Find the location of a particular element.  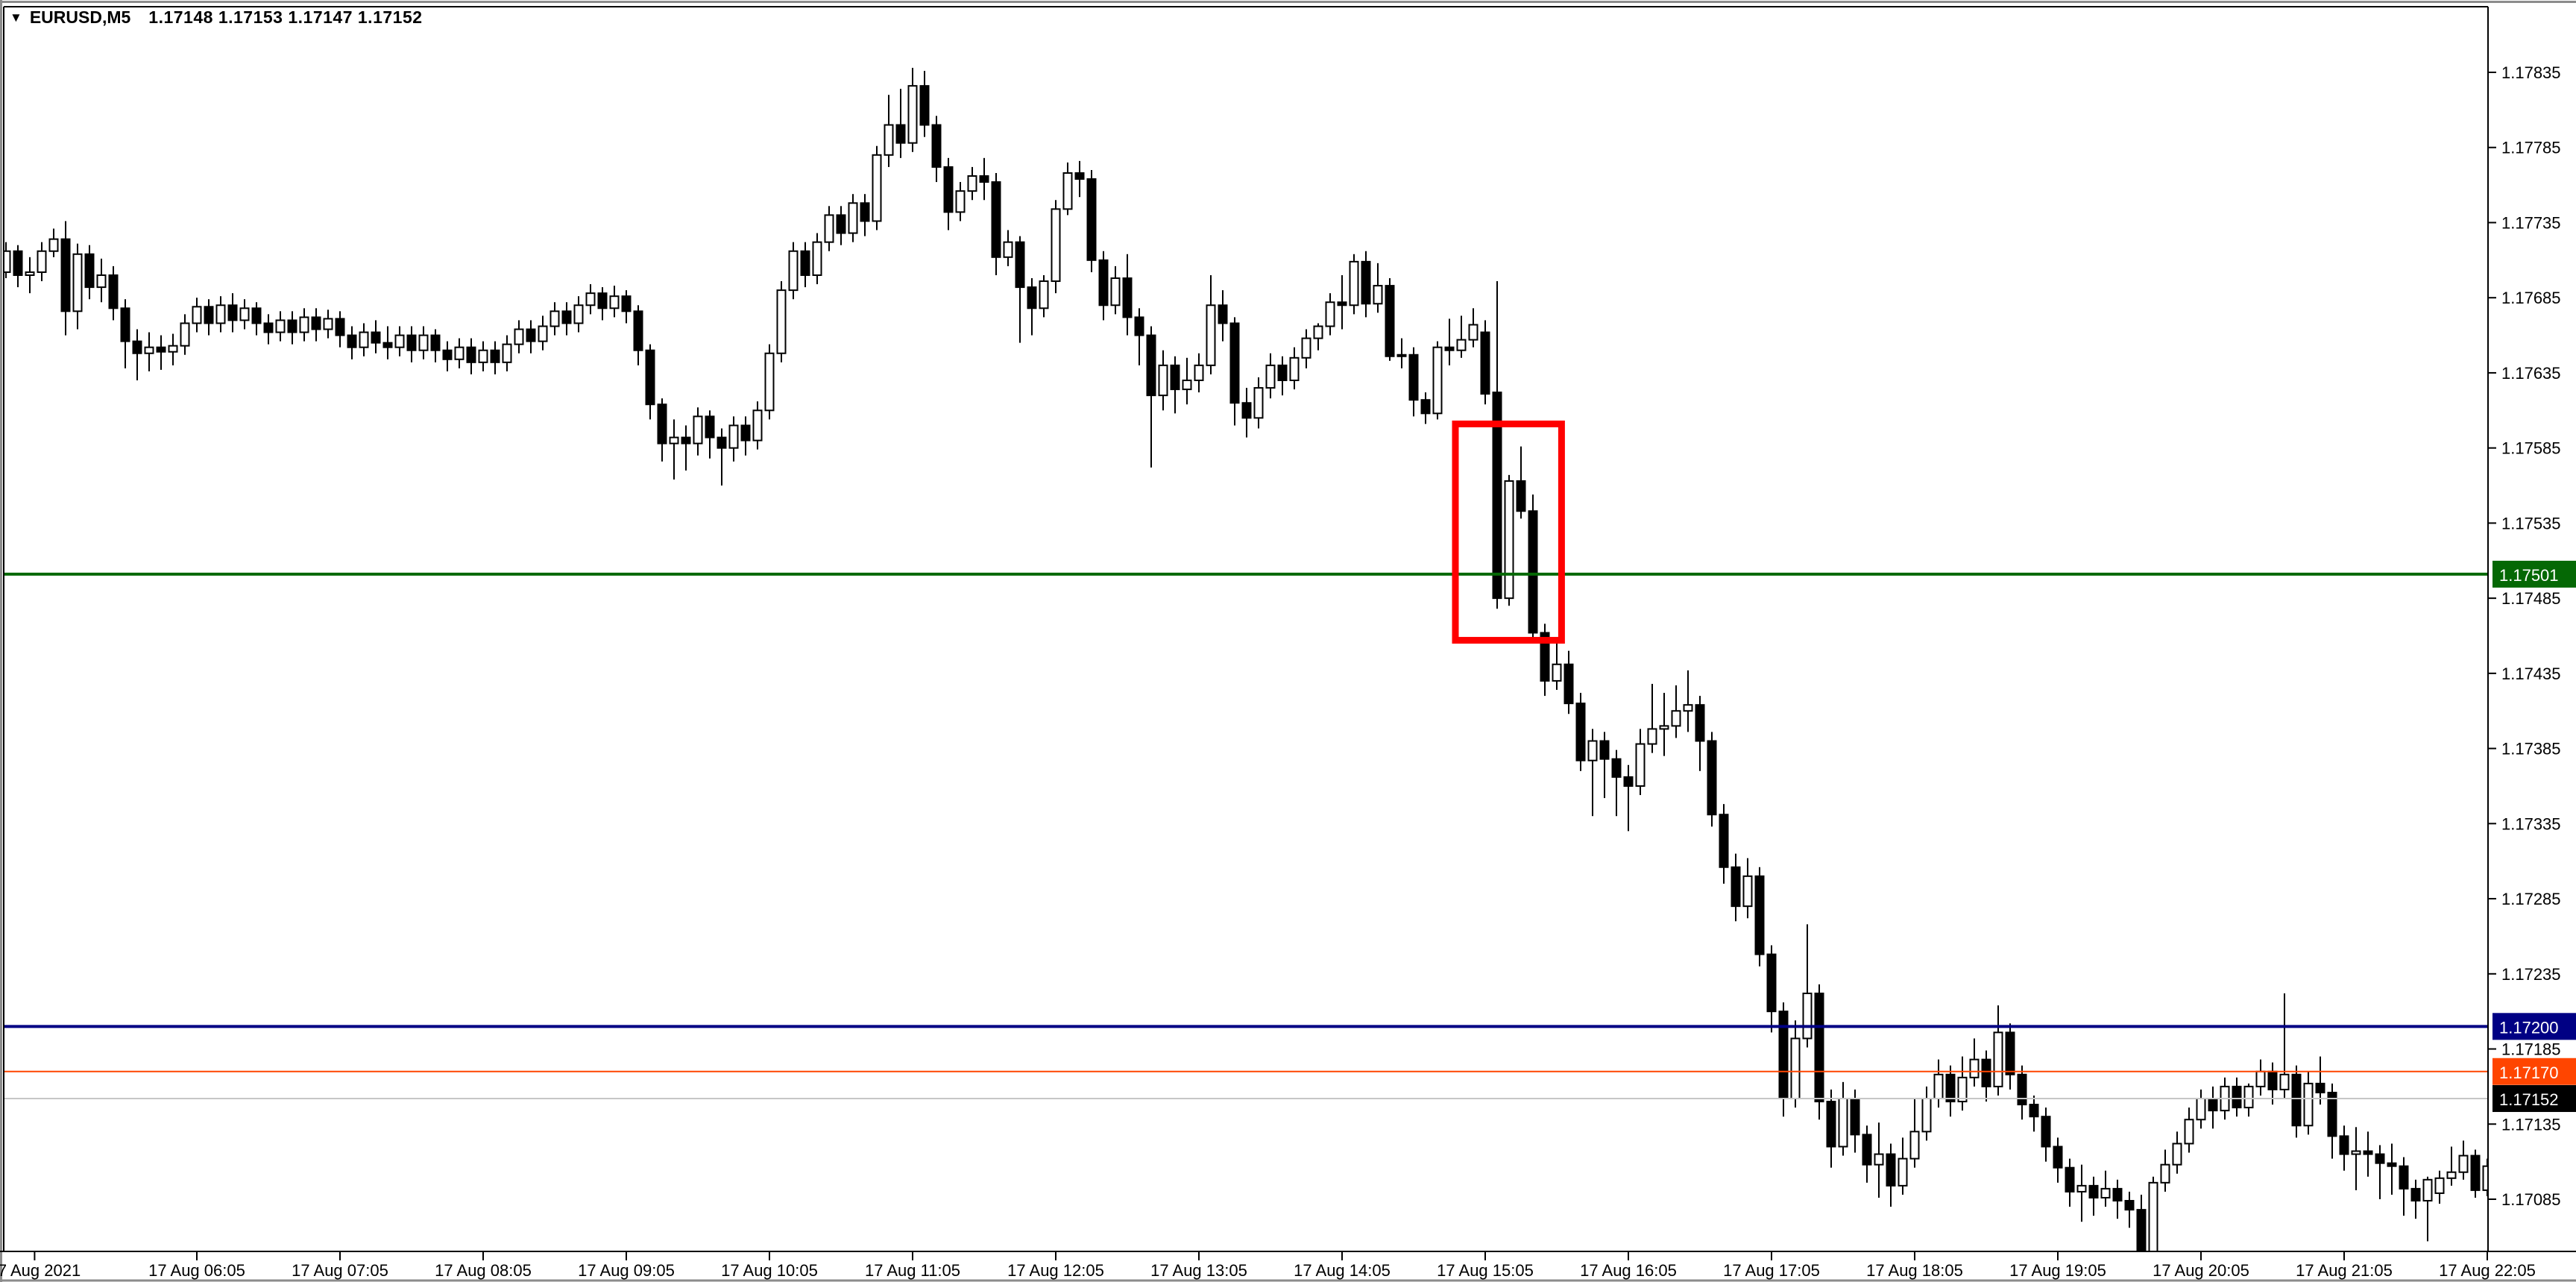

time-tick-label: 17 Aug 10:05 is located at coordinates (769, 1270).